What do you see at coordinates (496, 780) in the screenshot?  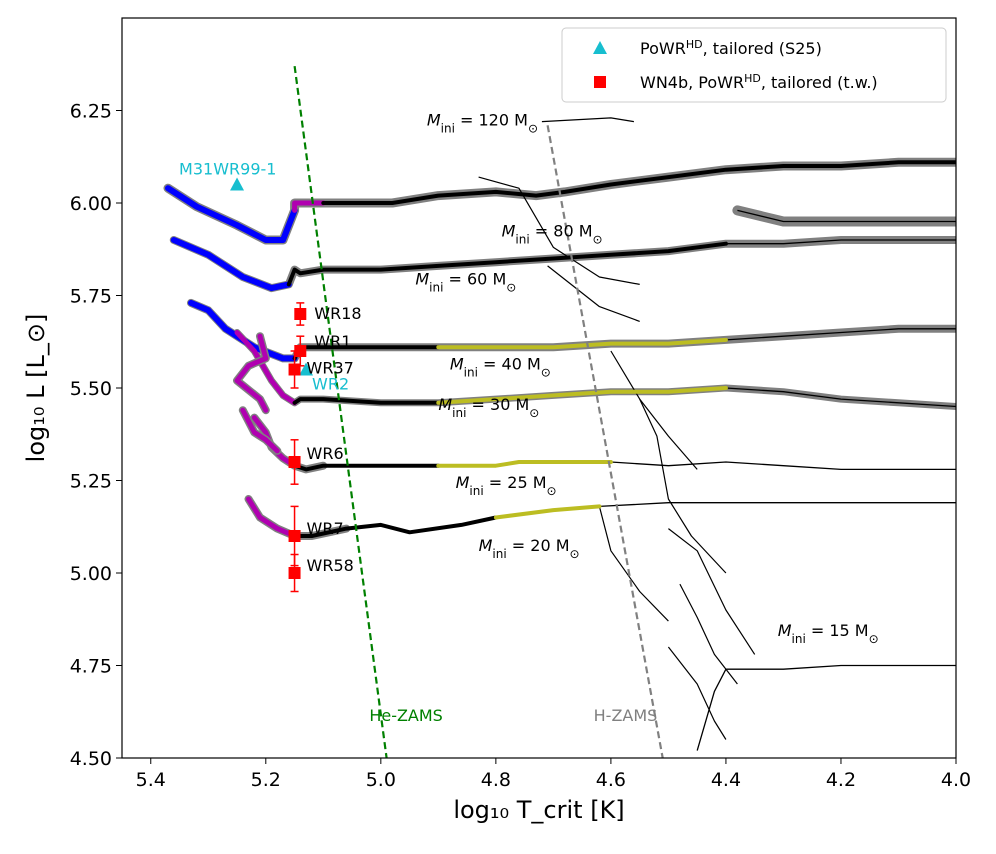 I see `x-tick-label: 4.8` at bounding box center [496, 780].